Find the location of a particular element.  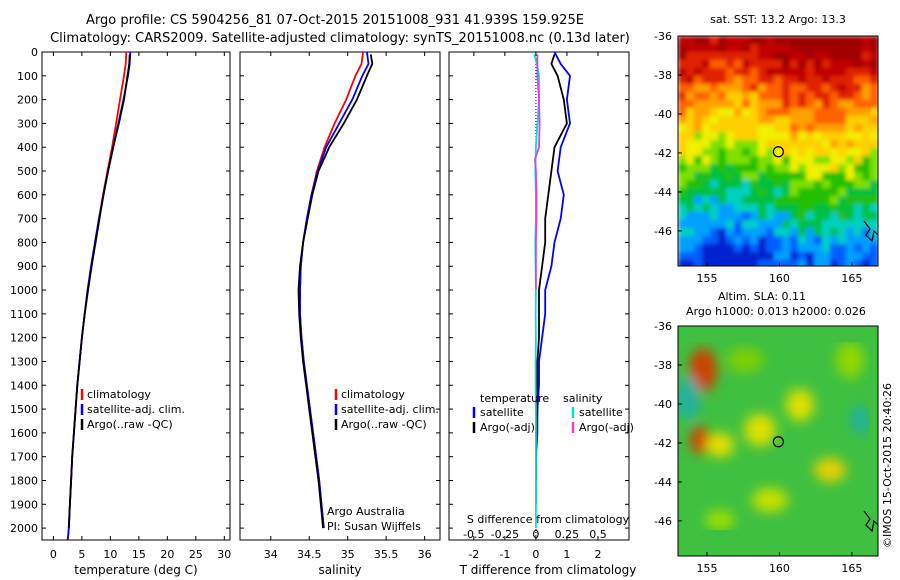

imos-timestamp: ©IMOS 15-Oct-2015 20:40:26 is located at coordinates (887, 465).